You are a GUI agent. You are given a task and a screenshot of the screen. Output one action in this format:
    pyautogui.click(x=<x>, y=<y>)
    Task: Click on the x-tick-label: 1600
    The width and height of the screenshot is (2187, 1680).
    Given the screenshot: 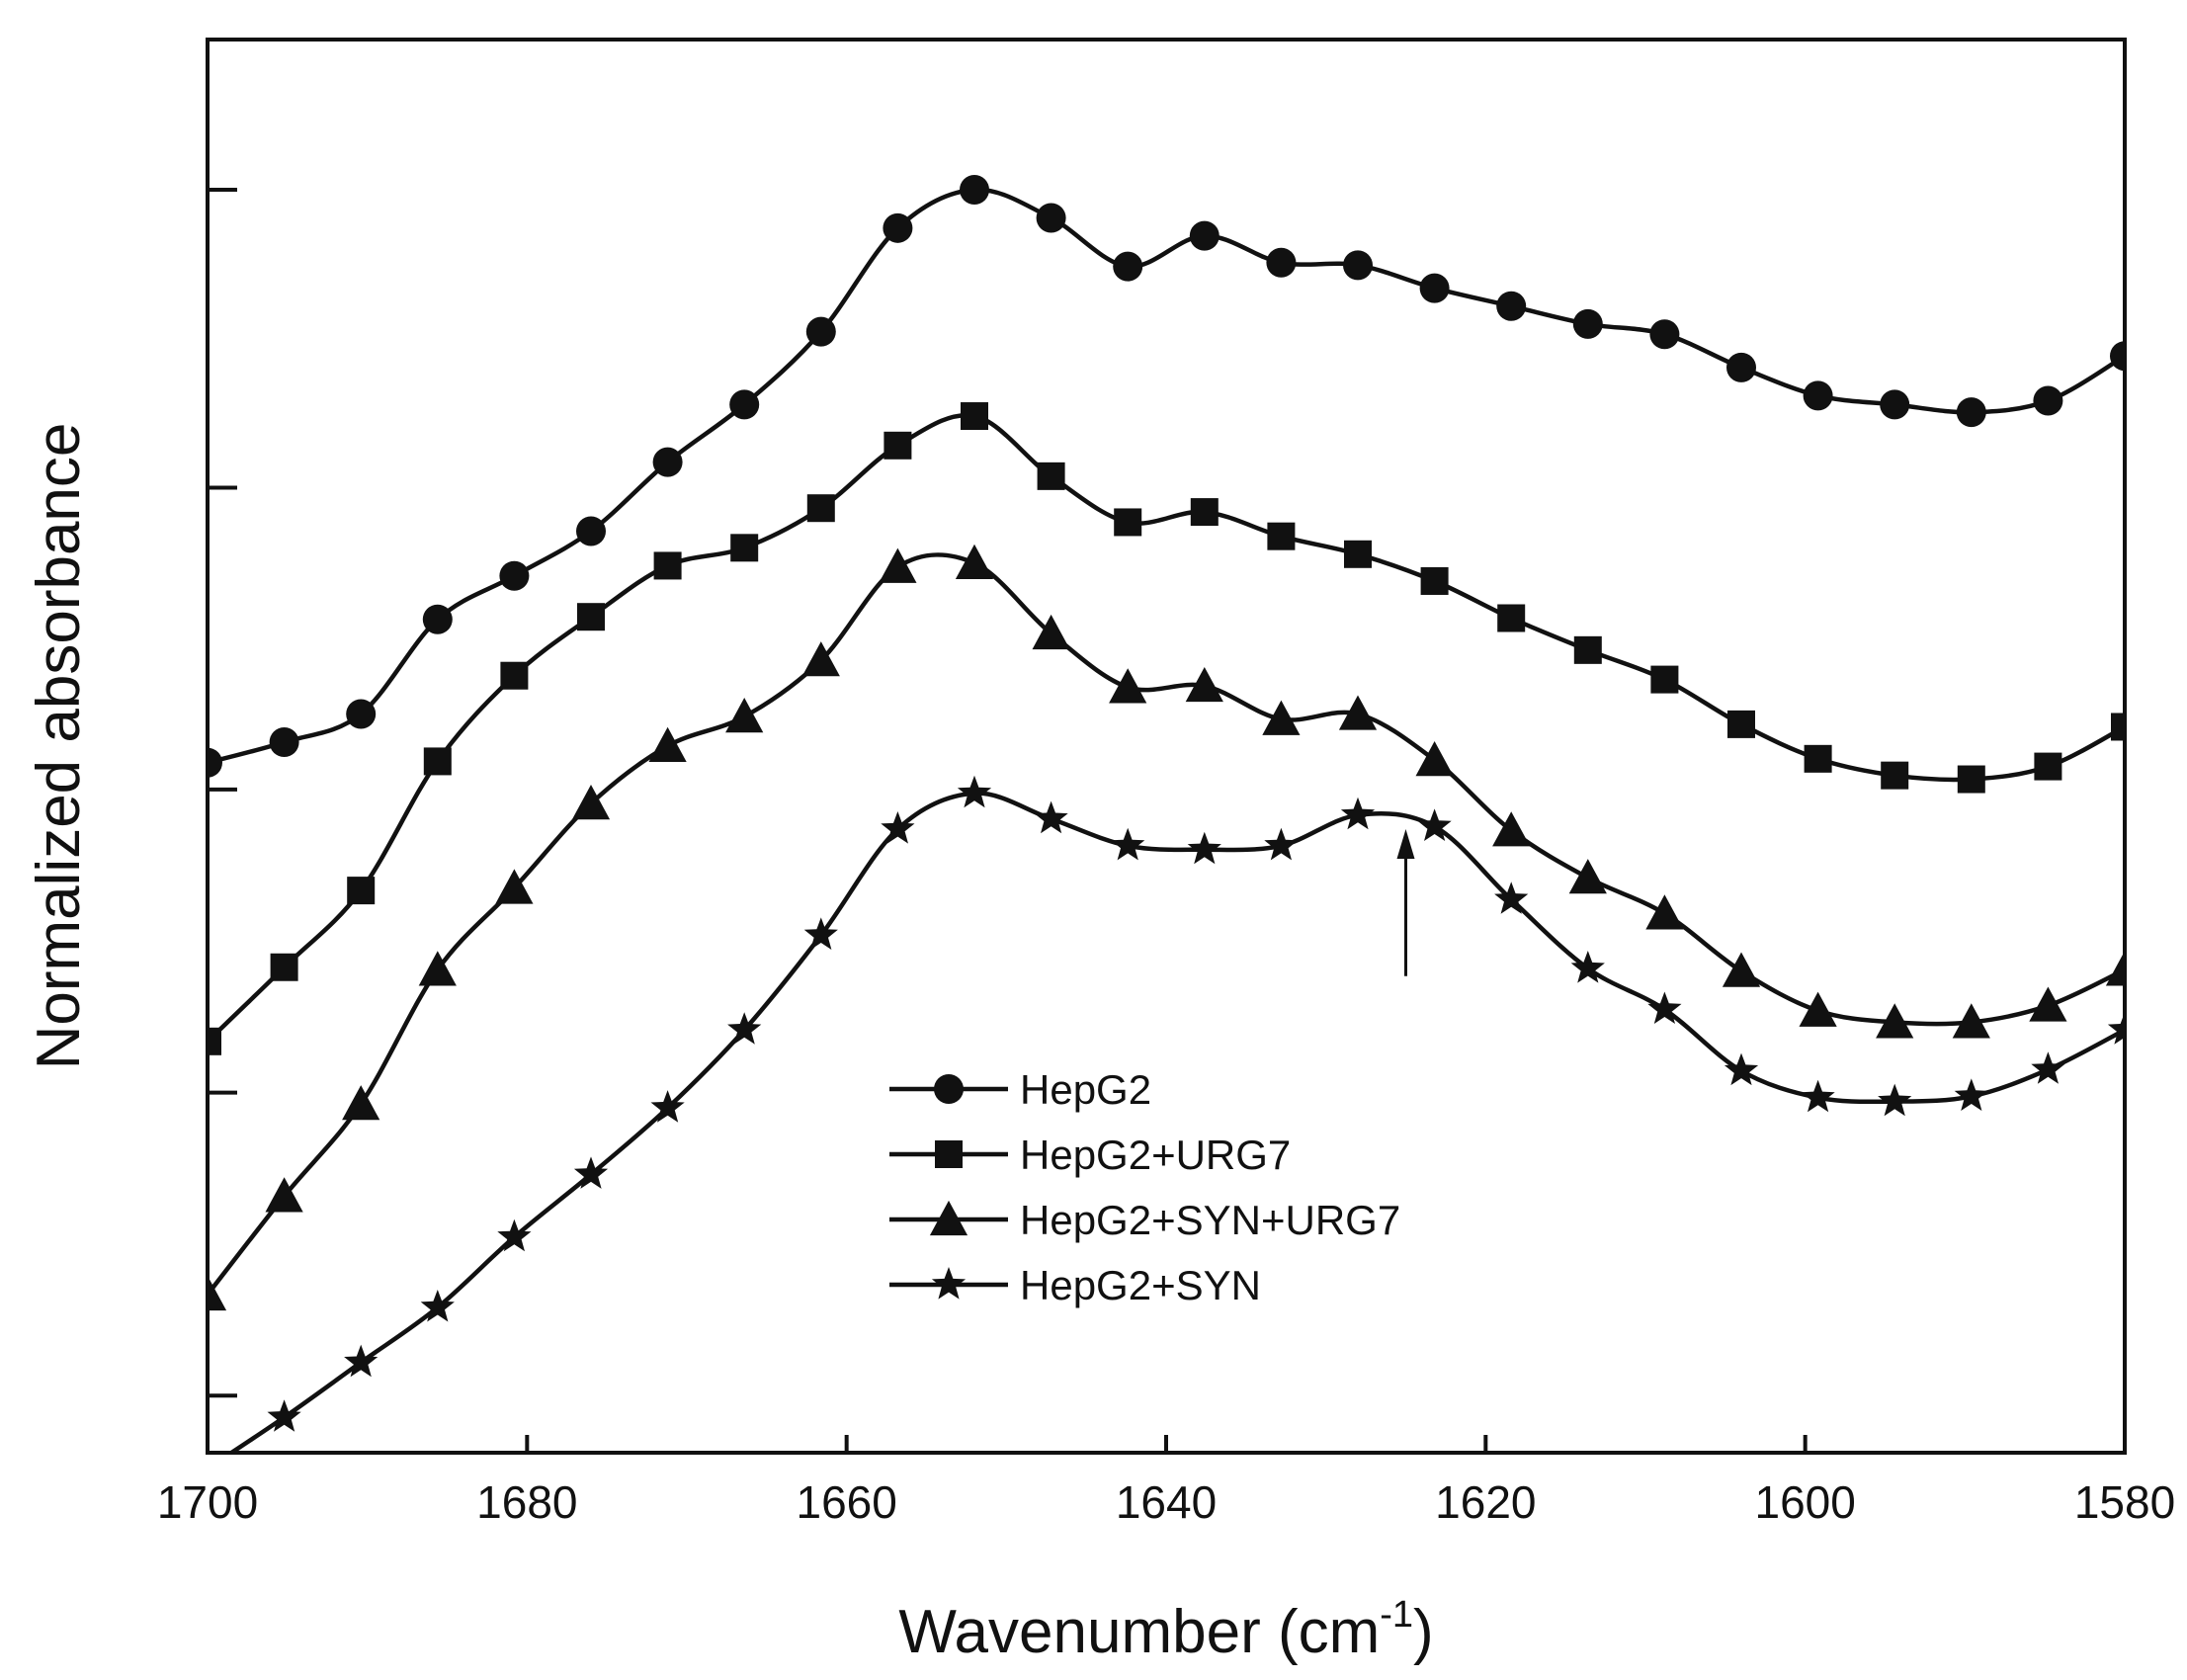 What is the action you would take?
    pyautogui.click(x=1804, y=1502)
    